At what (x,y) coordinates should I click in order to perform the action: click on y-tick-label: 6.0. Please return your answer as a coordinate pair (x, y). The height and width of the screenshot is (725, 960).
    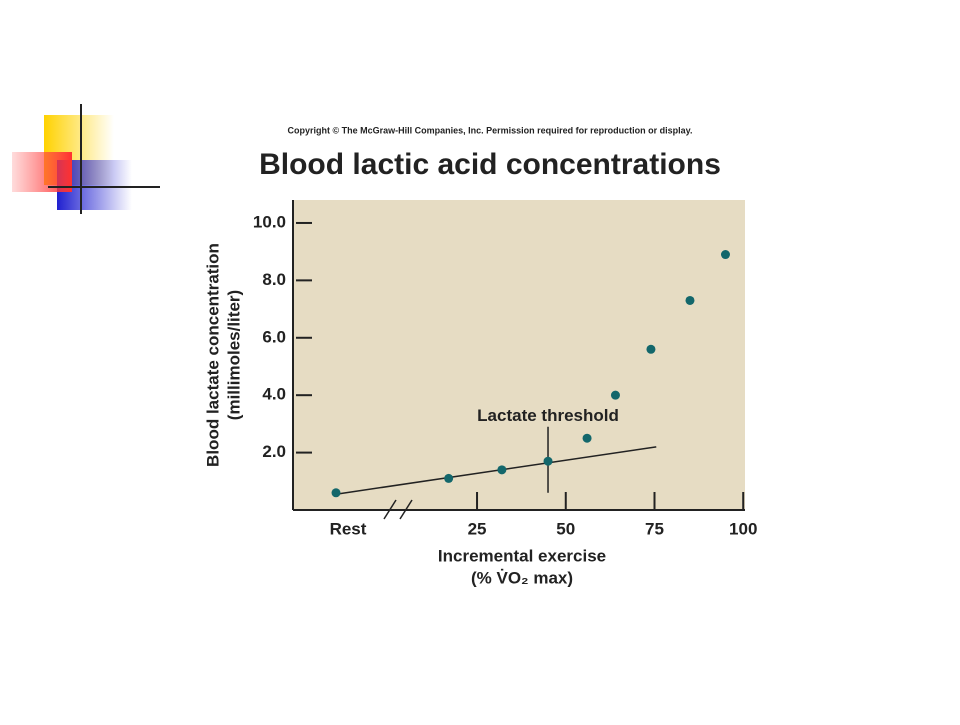
    Looking at the image, I should click on (274, 336).